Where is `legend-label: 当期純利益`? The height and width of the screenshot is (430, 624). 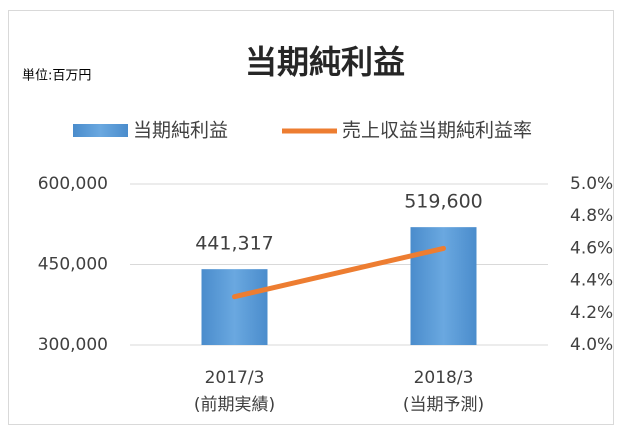 legend-label: 当期純利益 is located at coordinates (180, 131).